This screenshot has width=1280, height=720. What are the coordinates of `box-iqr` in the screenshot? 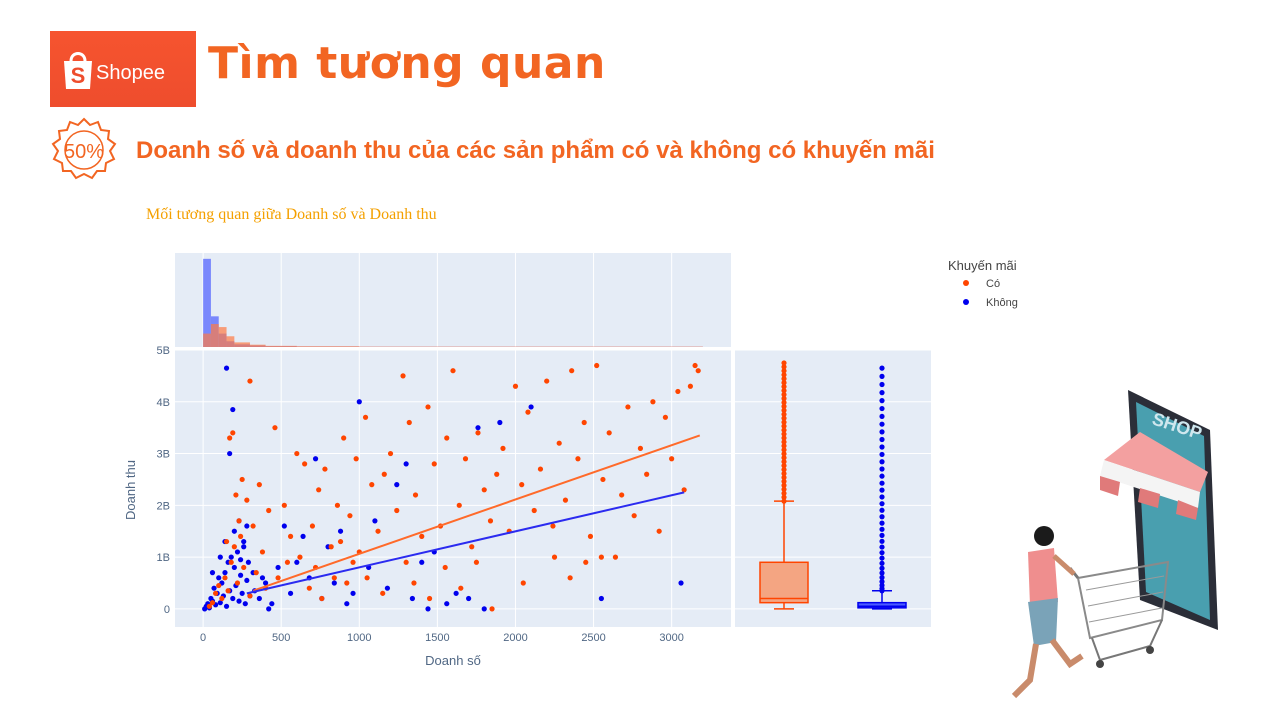 It's located at (784, 582).